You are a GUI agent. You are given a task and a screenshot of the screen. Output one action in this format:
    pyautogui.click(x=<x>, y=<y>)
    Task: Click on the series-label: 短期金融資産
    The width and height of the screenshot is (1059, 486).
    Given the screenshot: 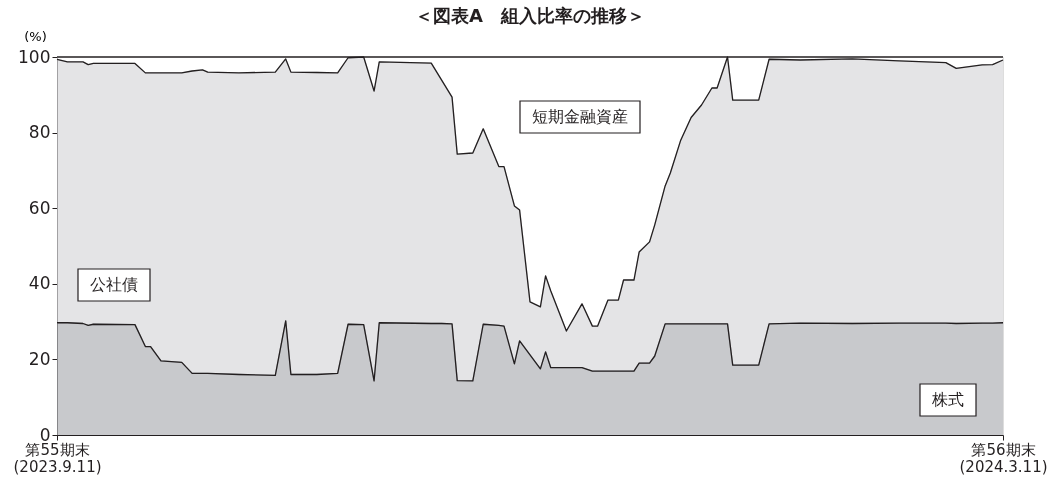 What is the action you would take?
    pyautogui.click(x=580, y=116)
    